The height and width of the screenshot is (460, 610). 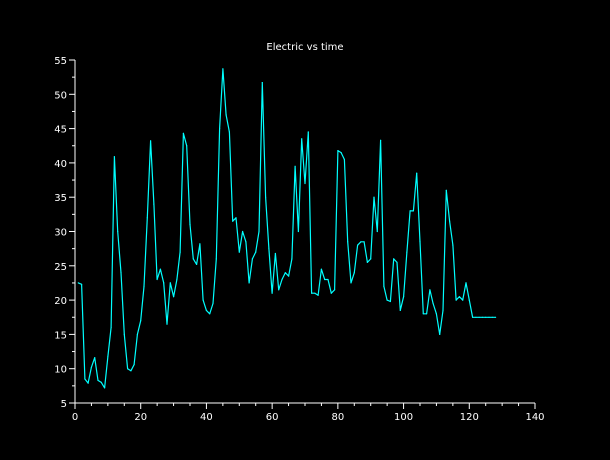 I want to click on y-tick-label: 25, so click(x=60, y=267).